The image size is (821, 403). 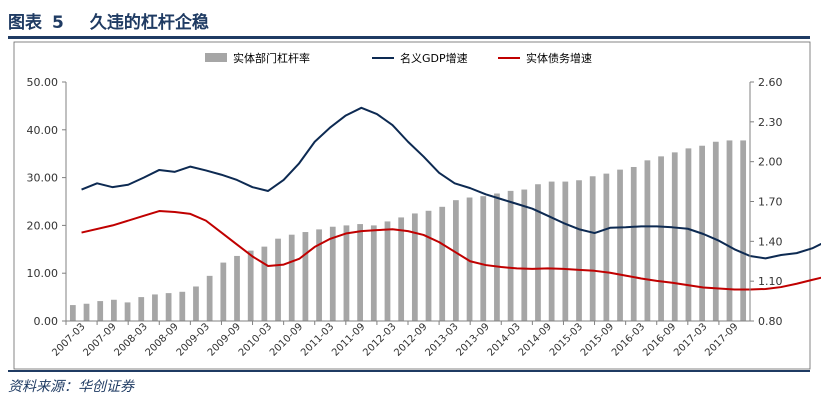 I want to click on x-tick-label: 2017-03, so click(x=690, y=339).